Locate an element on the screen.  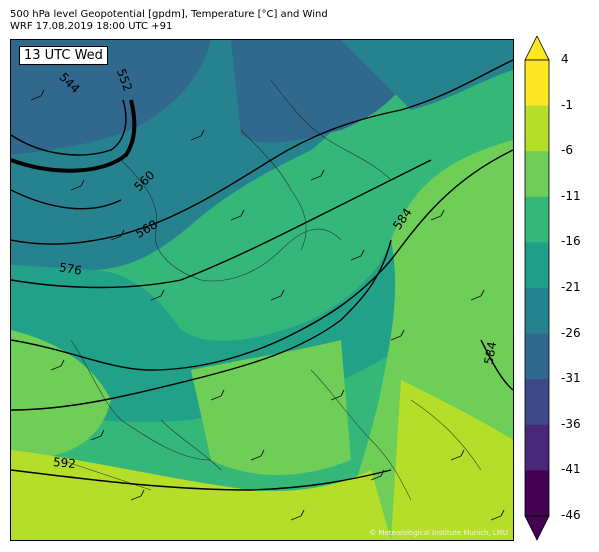
colorbar-tick-label: -41 is located at coordinates (571, 469).